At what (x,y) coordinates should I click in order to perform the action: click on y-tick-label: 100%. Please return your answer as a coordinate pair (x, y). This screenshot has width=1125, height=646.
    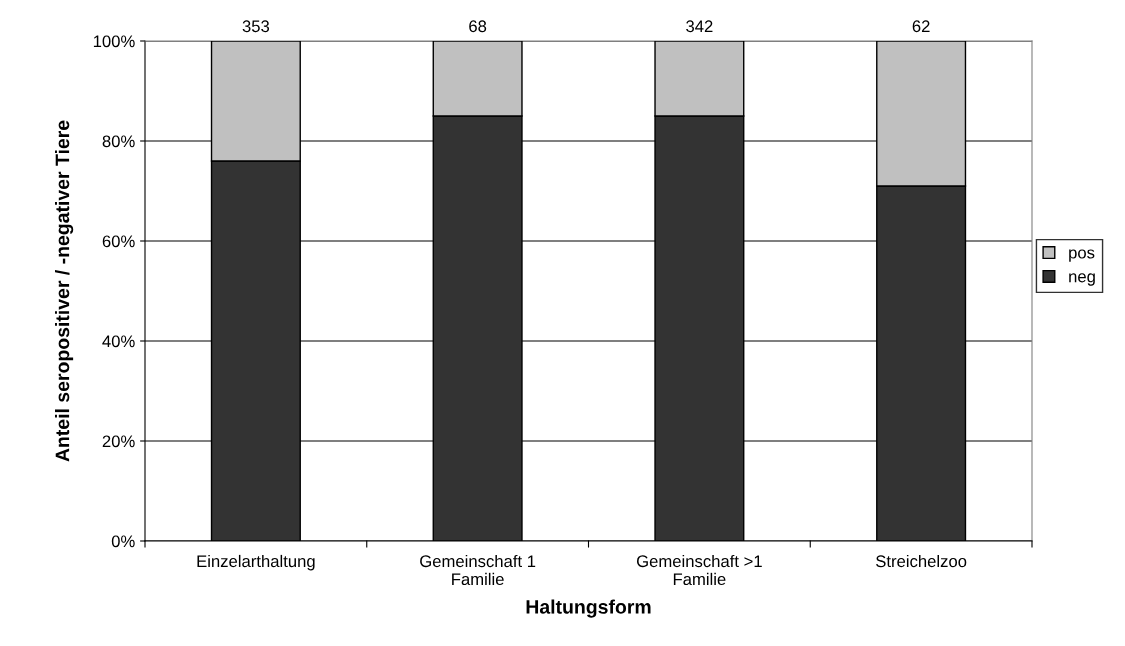
    Looking at the image, I should click on (114, 41).